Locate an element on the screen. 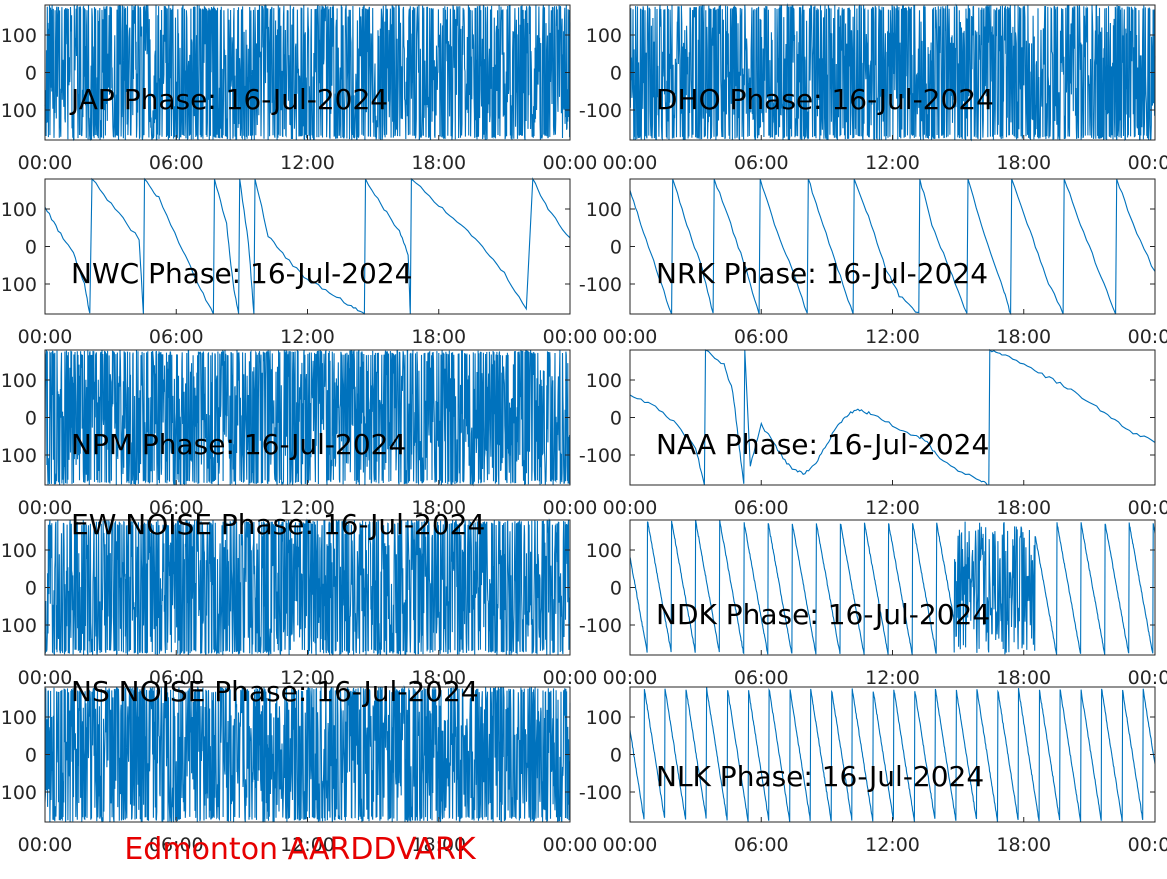 Image resolution: width=1167 pixels, height=879 pixels. figure-title: Edmonton AARDDVARK is located at coordinates (300, 849).